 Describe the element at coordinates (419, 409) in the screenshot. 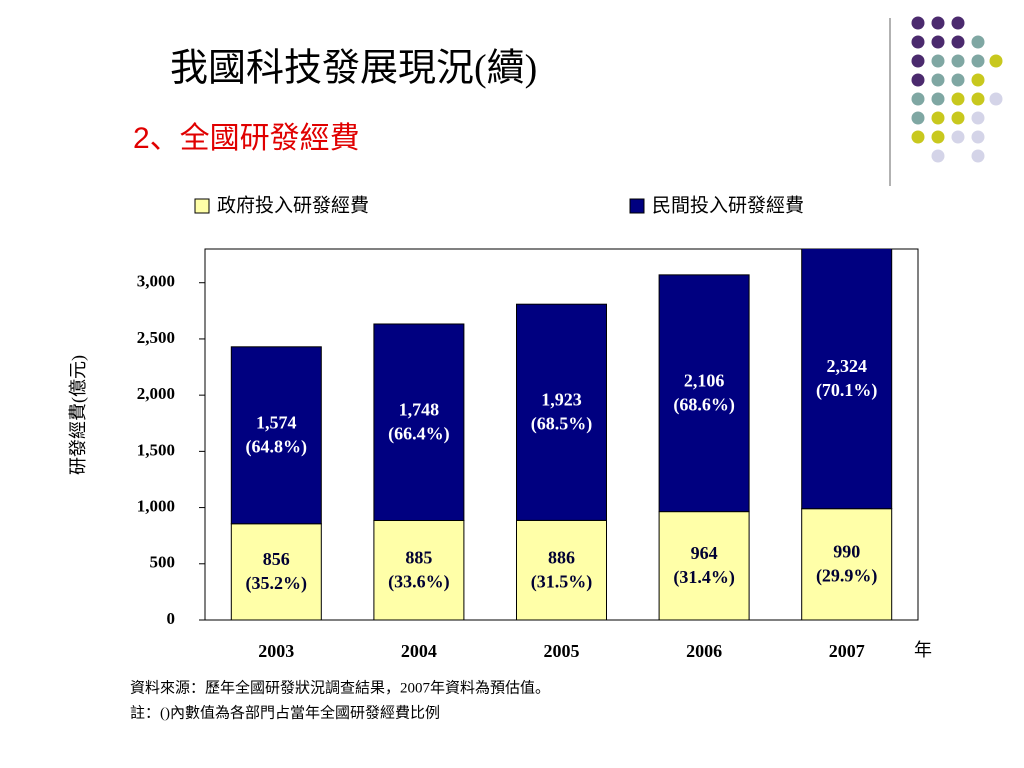

I see `value-label: 1,748` at that location.